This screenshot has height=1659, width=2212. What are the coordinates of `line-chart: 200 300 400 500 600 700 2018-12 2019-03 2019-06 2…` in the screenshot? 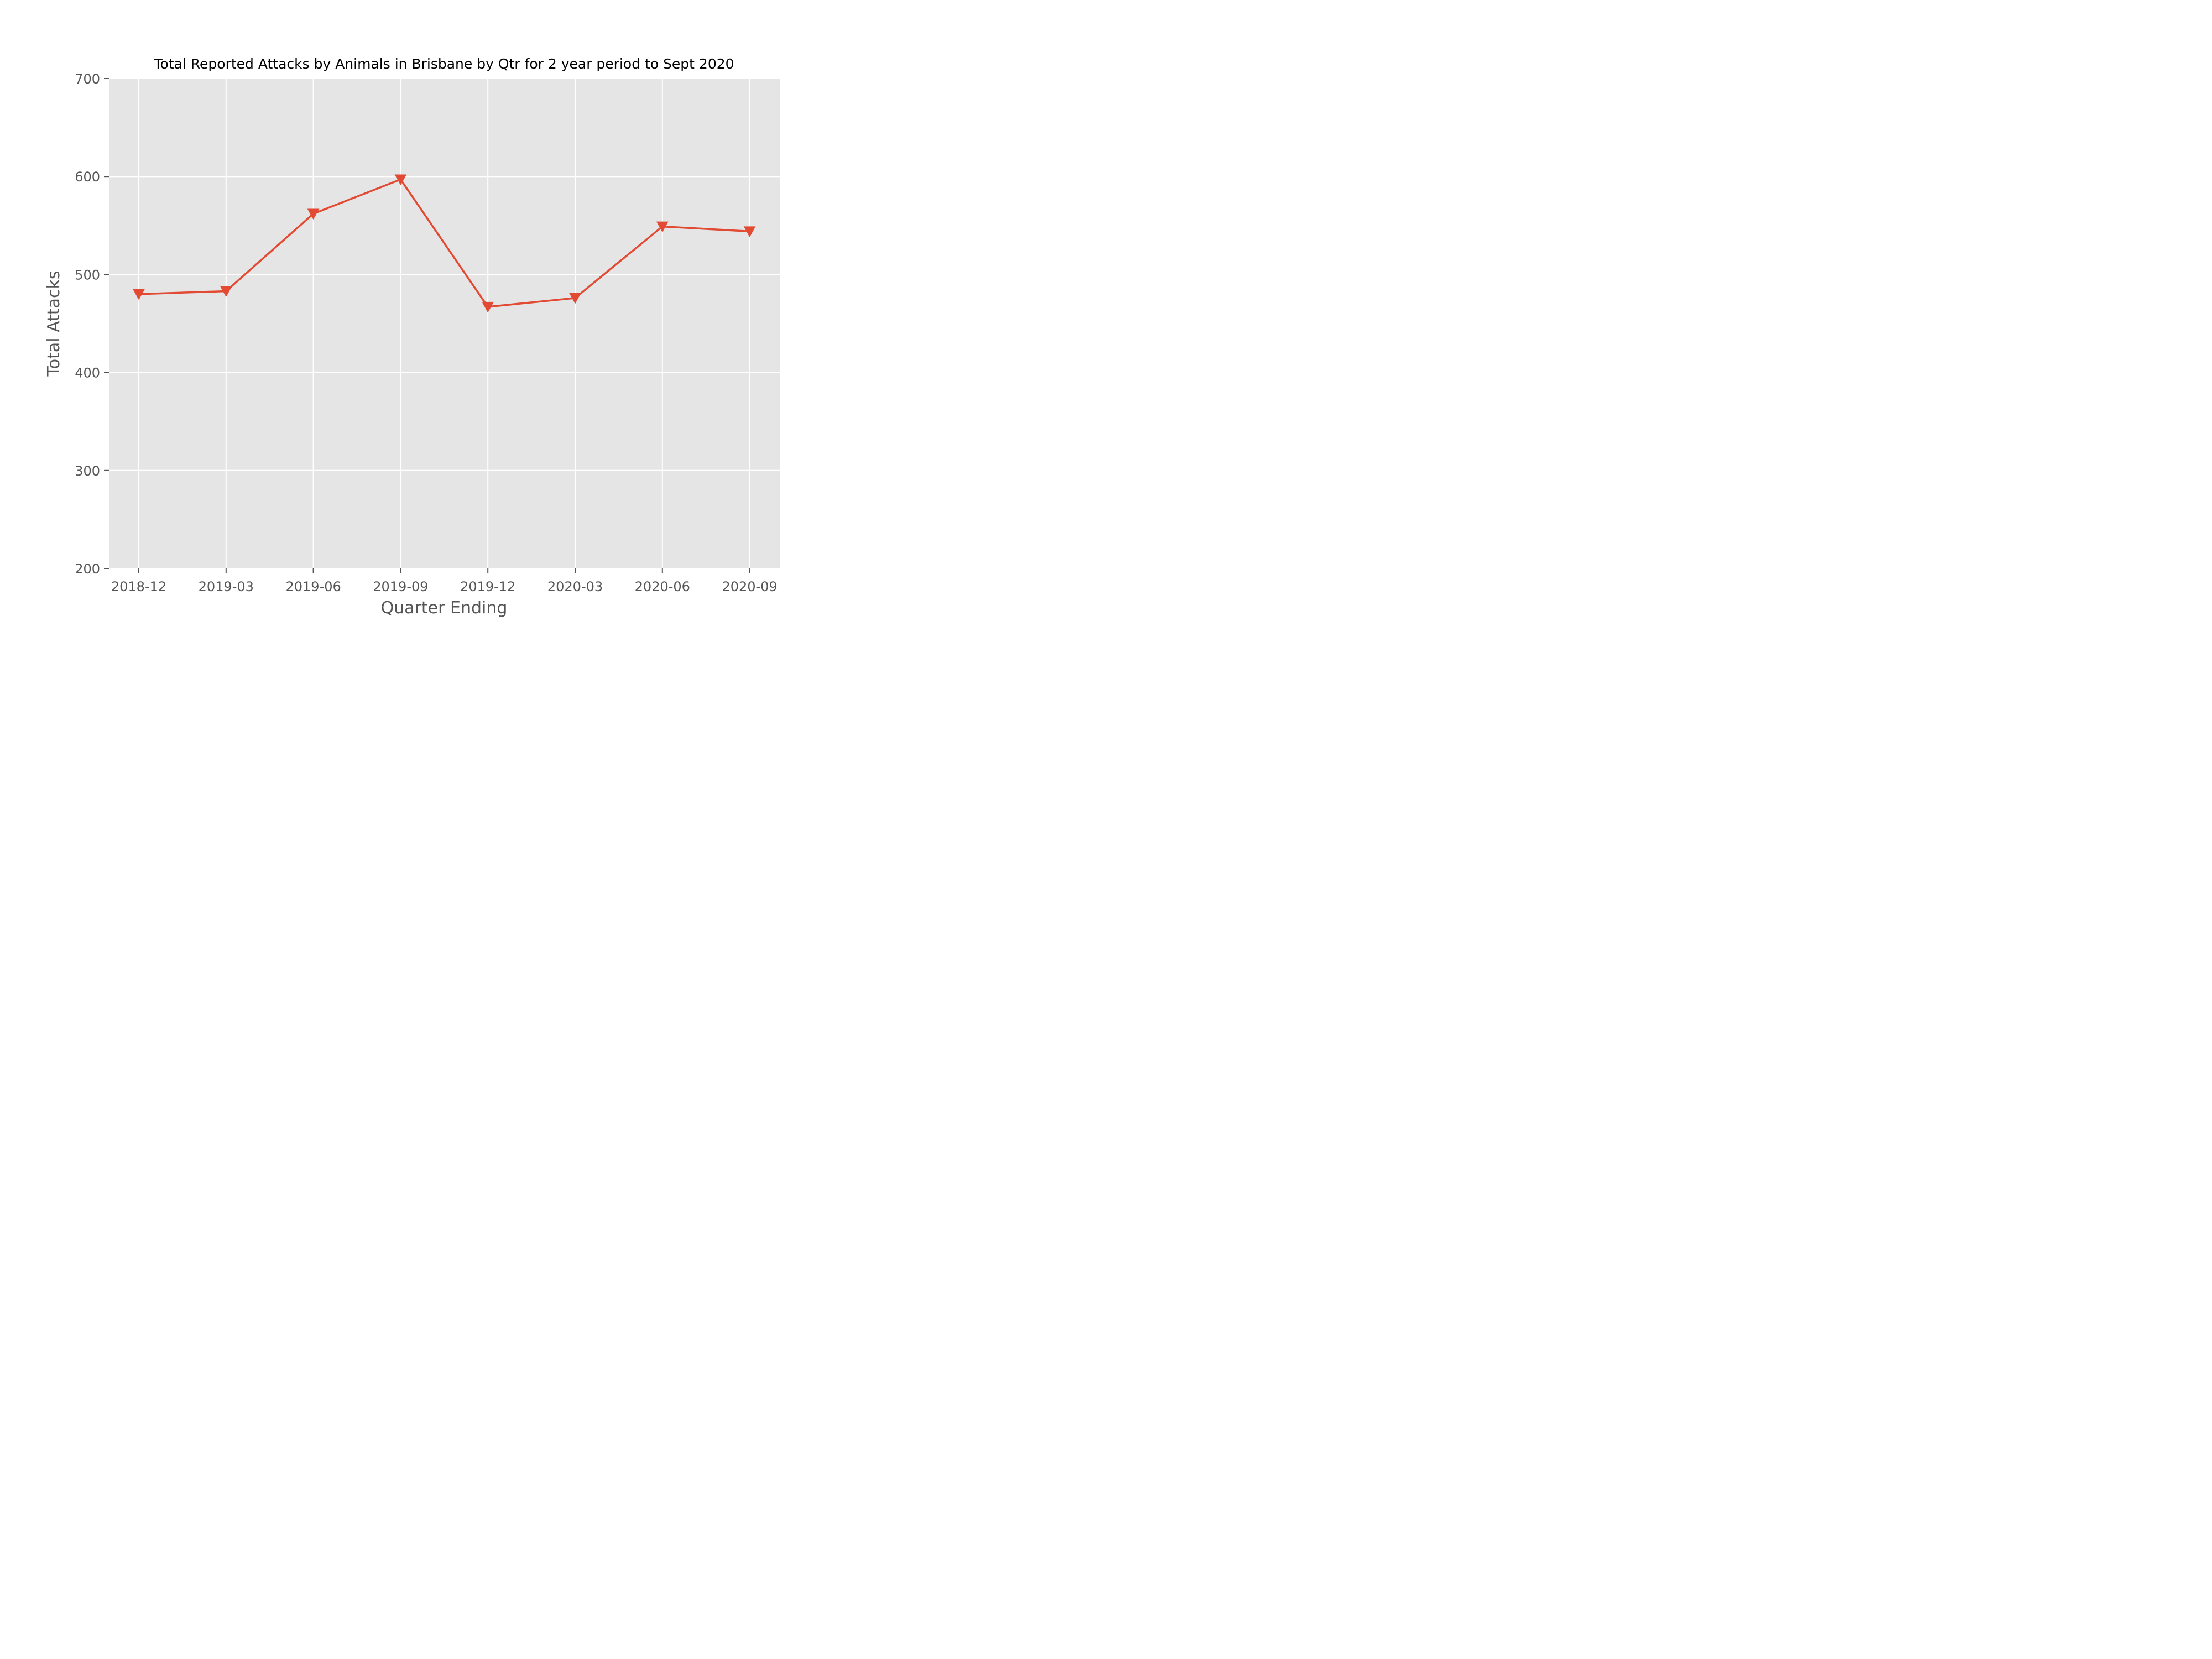 It's located at (412, 337).